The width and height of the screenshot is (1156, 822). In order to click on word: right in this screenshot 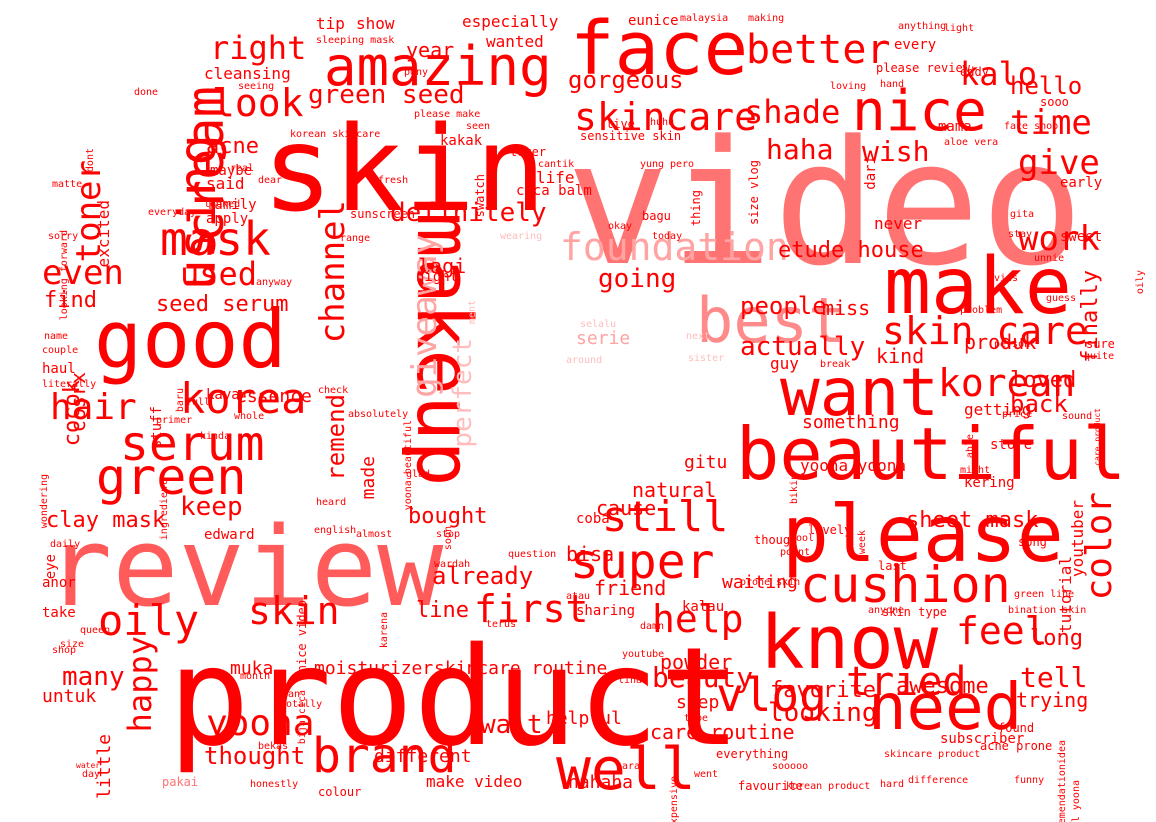, I will do `click(258, 48)`.